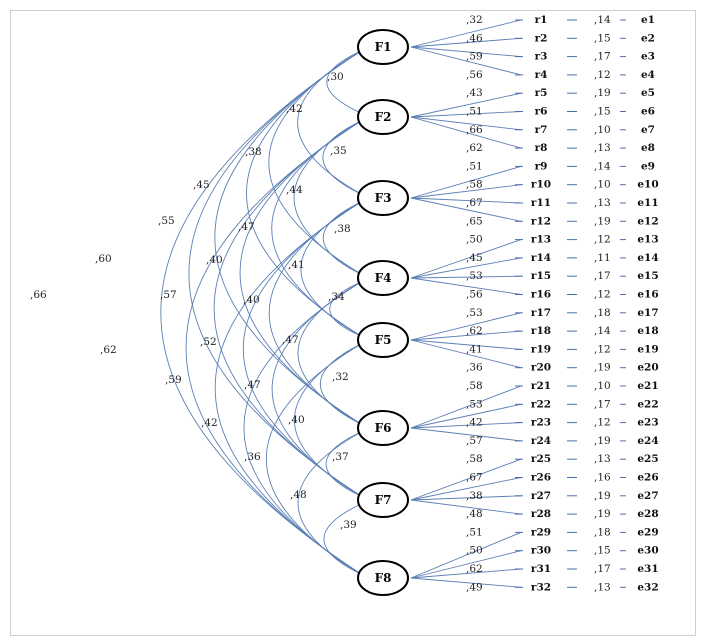 This screenshot has width=706, height=641. What do you see at coordinates (541, 185) in the screenshot?
I see `item-label: r10` at bounding box center [541, 185].